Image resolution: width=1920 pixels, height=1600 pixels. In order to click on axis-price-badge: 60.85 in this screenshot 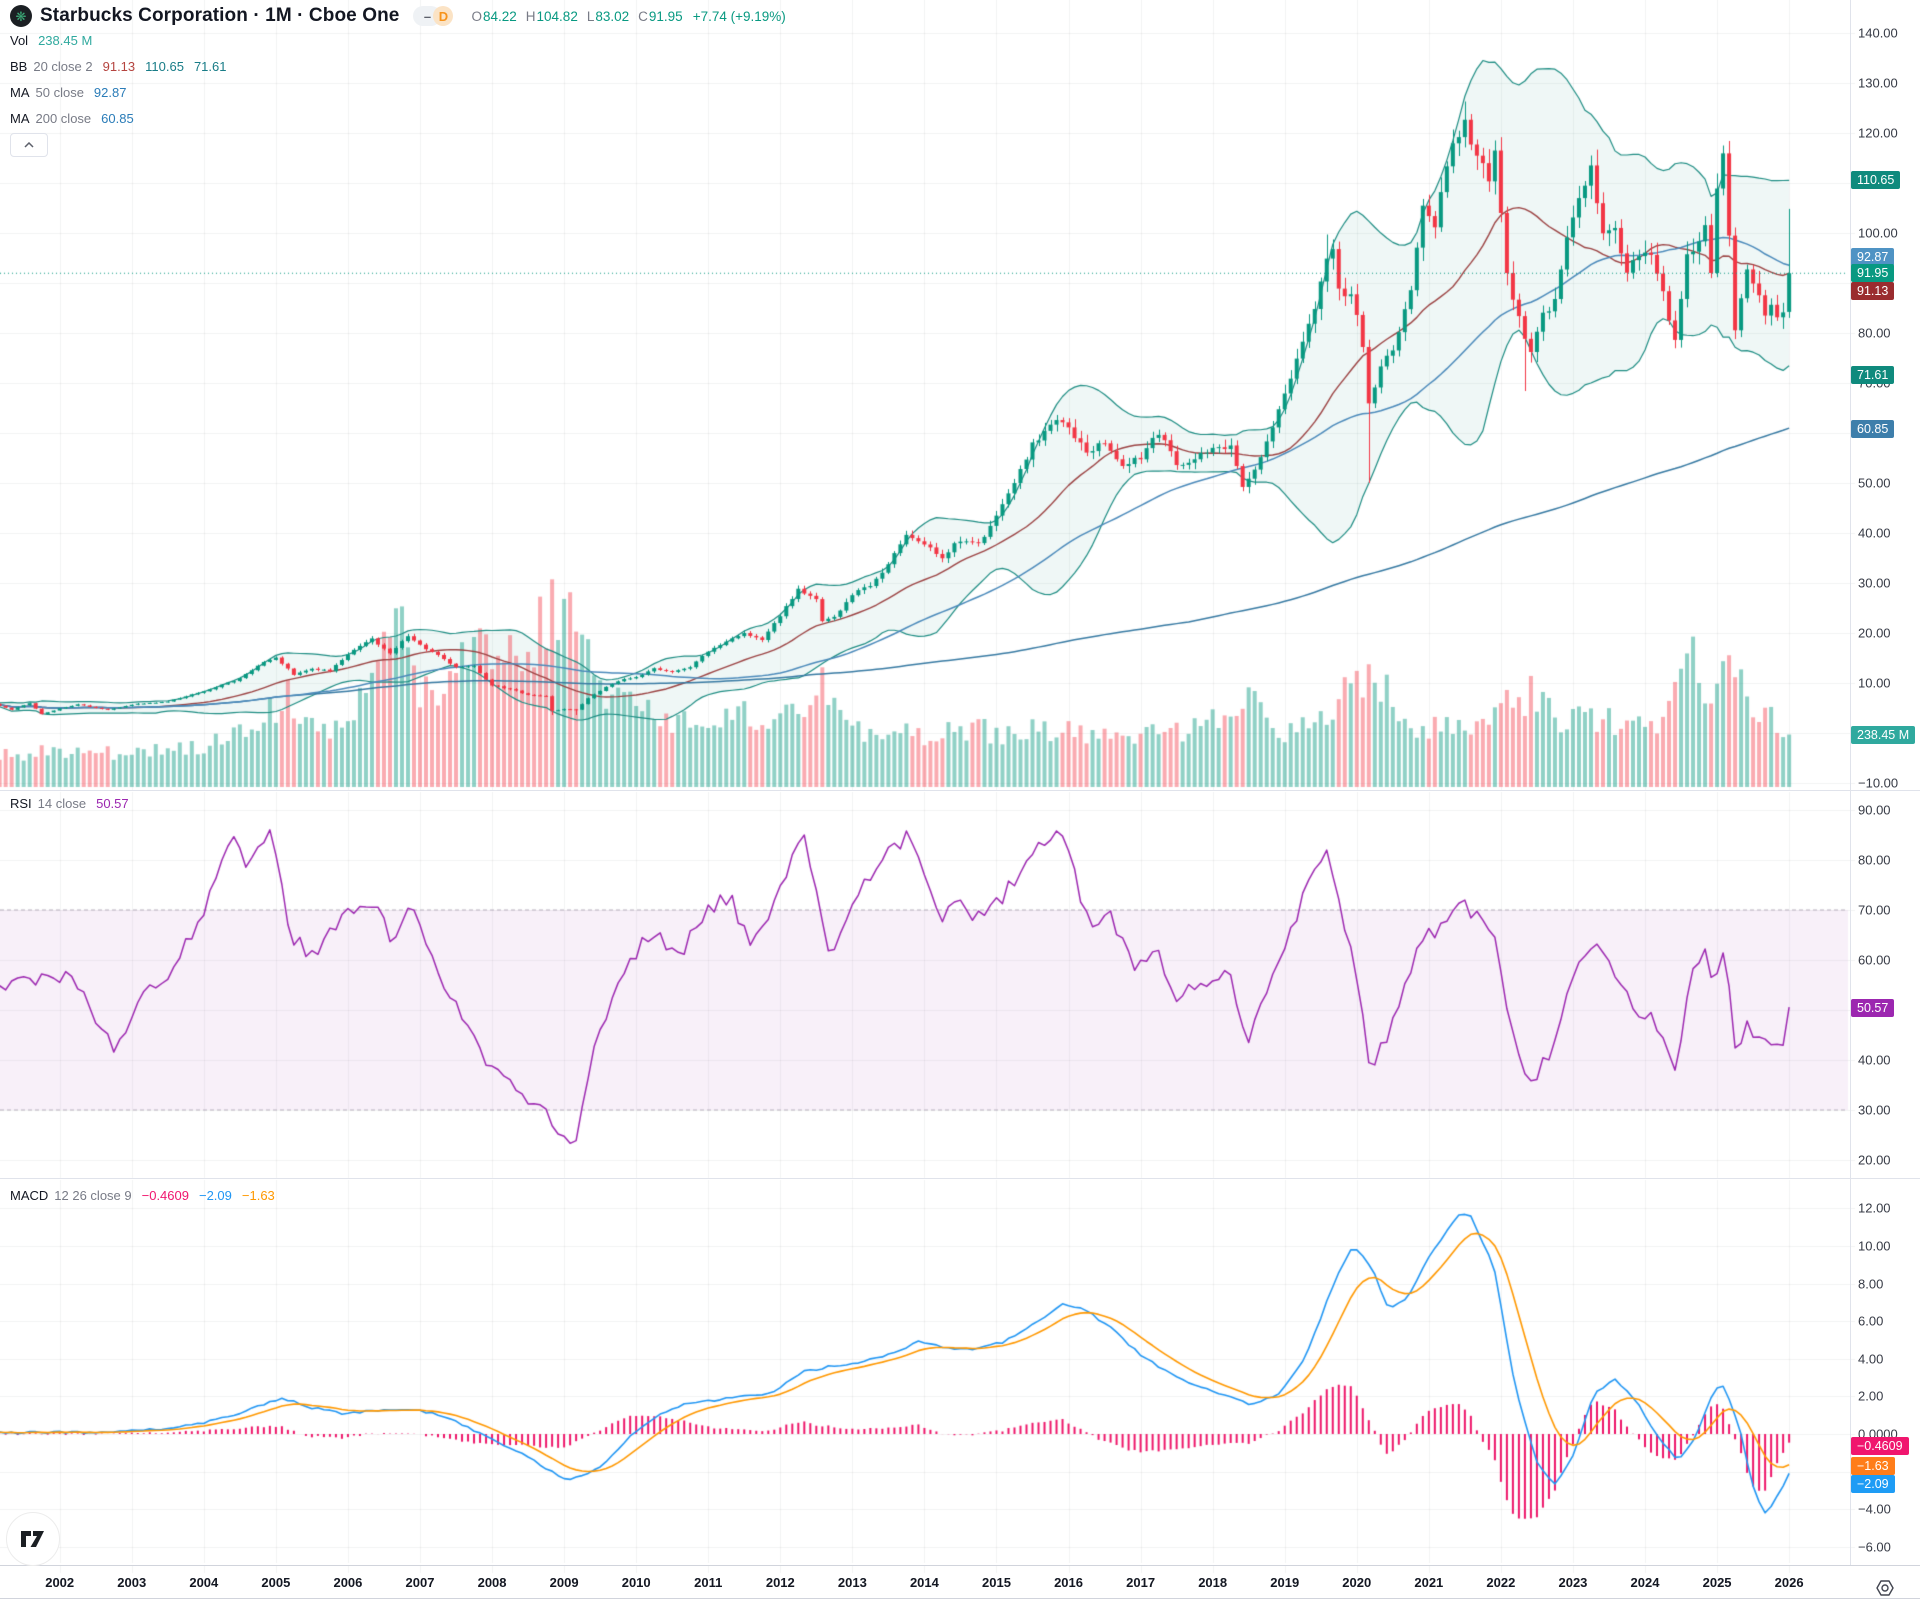, I will do `click(1873, 429)`.